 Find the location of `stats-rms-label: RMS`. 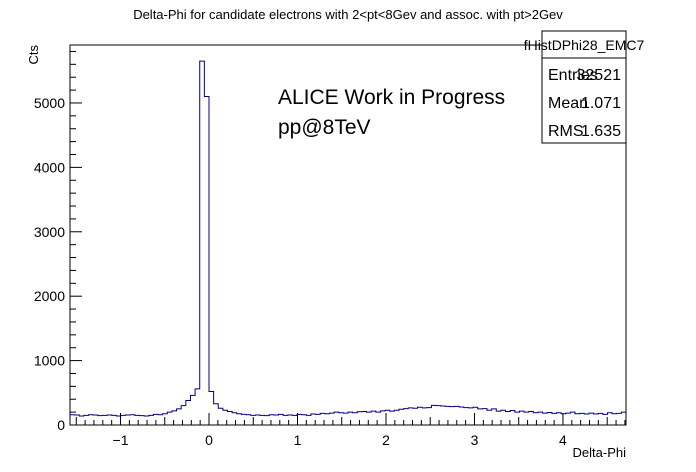

stats-rms-label: RMS is located at coordinates (566, 131).